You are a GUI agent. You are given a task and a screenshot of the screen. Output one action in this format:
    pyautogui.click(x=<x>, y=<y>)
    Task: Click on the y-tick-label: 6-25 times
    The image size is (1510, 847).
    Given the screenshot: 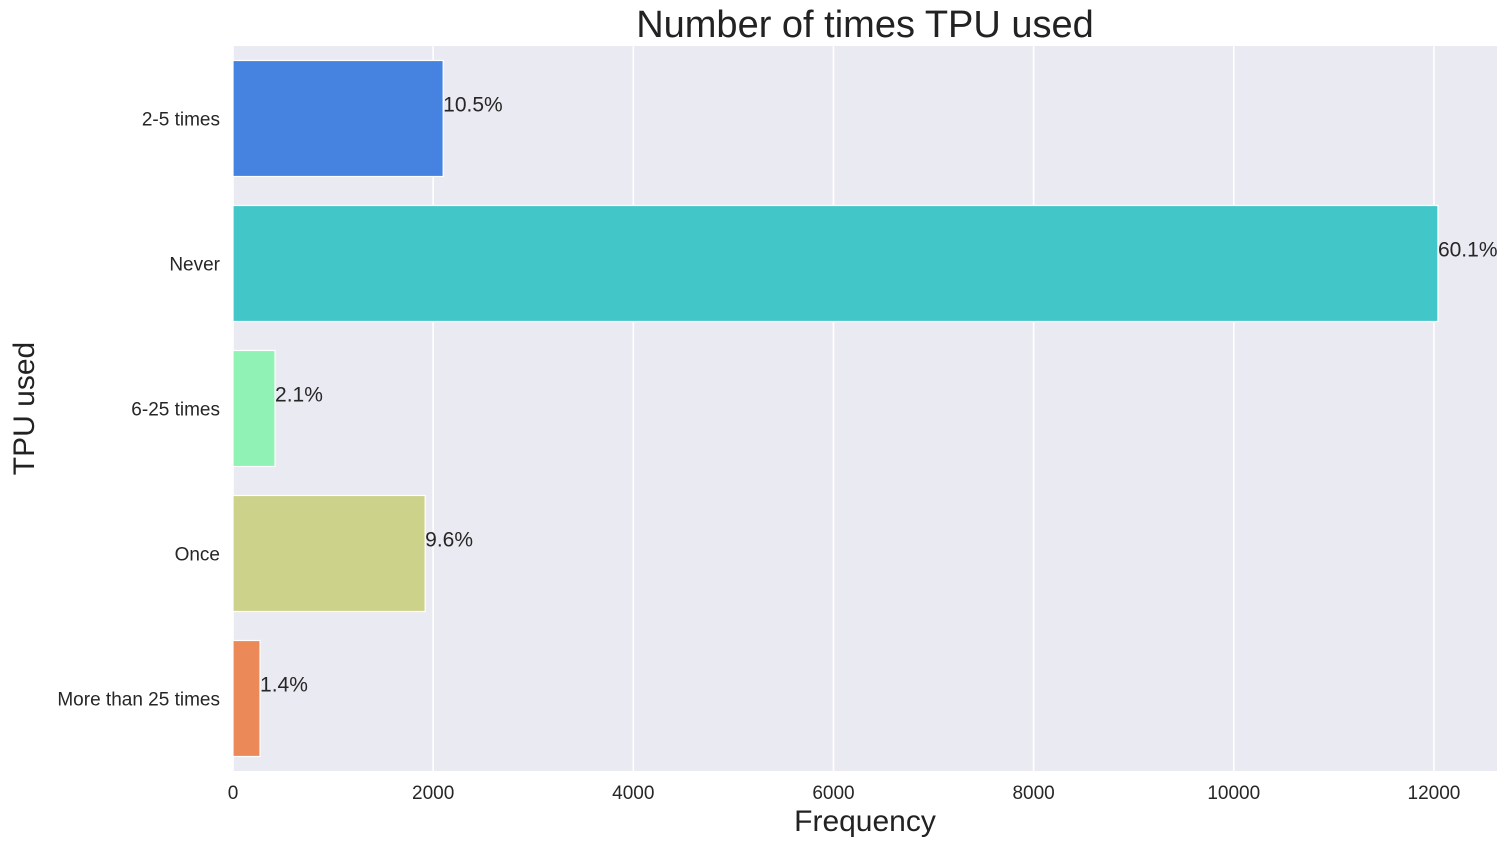 What is the action you would take?
    pyautogui.click(x=175, y=410)
    